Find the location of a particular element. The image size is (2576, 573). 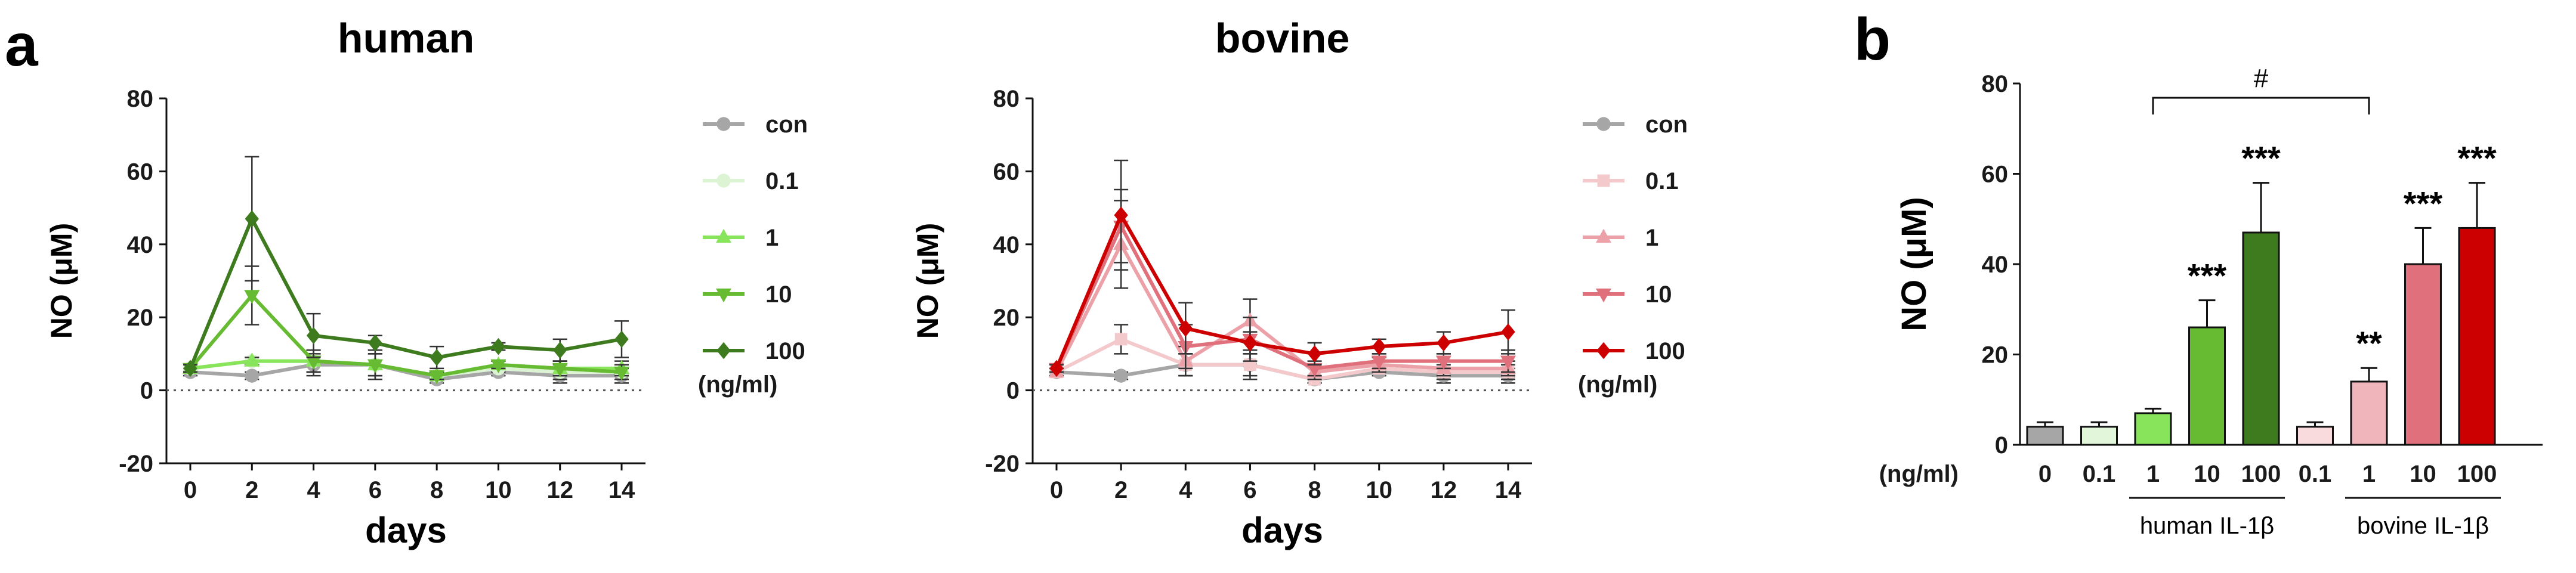

group-label: human IL-1β is located at coordinates (2207, 526).